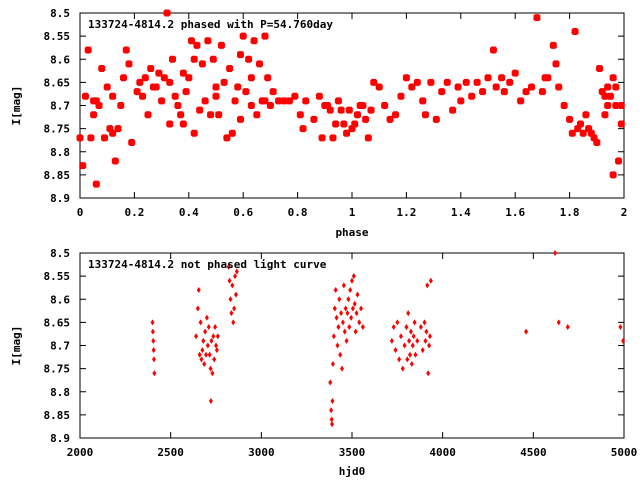 Image resolution: width=640 pixels, height=480 pixels. I want to click on x-tick-label: 4500, so click(533, 452).